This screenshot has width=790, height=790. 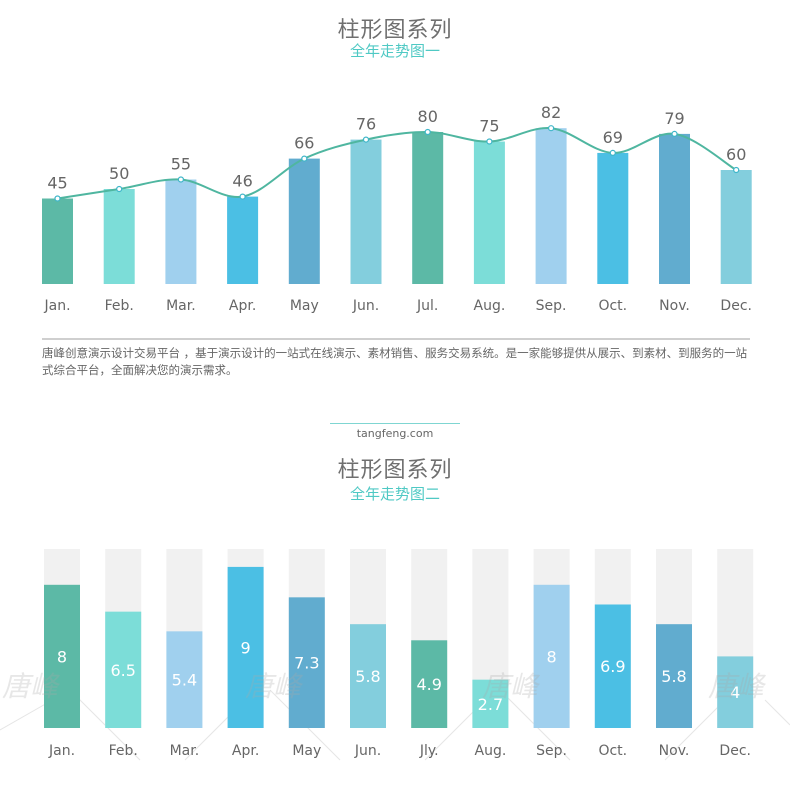 I want to click on data-label: 4, so click(x=735, y=692).